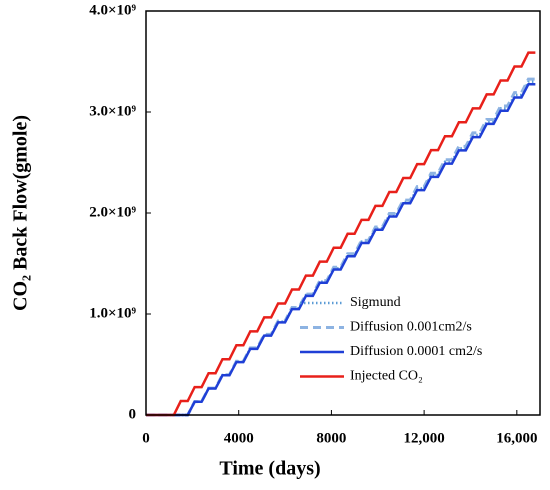 The image size is (550, 490). Describe the element at coordinates (133, 414) in the screenshot. I see `y-tick-label: 0` at that location.